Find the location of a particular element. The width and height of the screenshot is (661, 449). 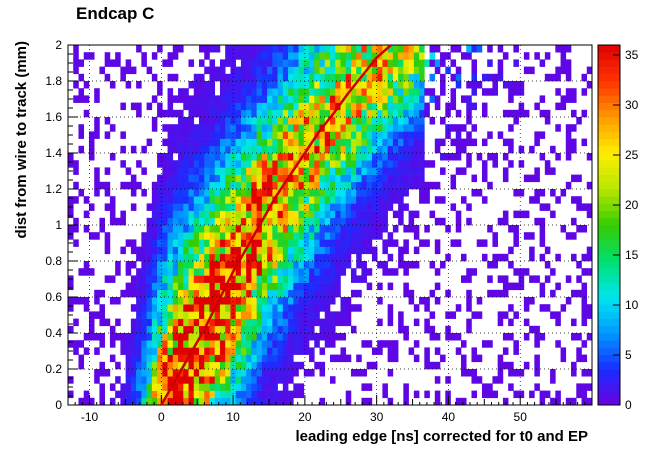

y-tick-label: 0.6 is located at coordinates (53, 297).